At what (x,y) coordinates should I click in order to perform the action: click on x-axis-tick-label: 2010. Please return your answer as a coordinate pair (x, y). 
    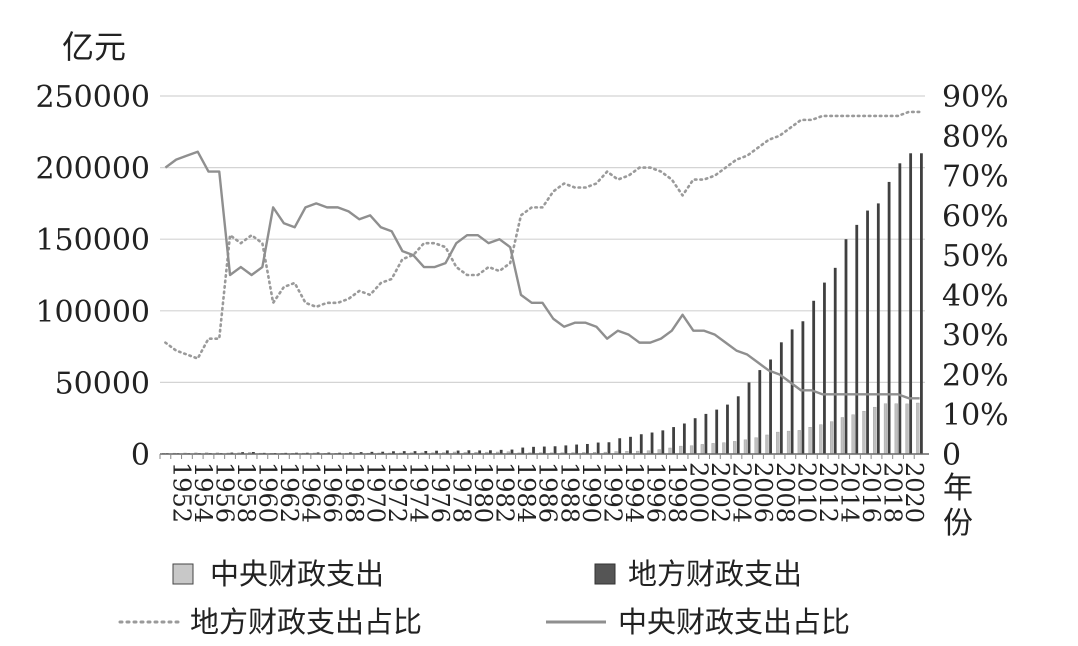
    Looking at the image, I should click on (806, 492).